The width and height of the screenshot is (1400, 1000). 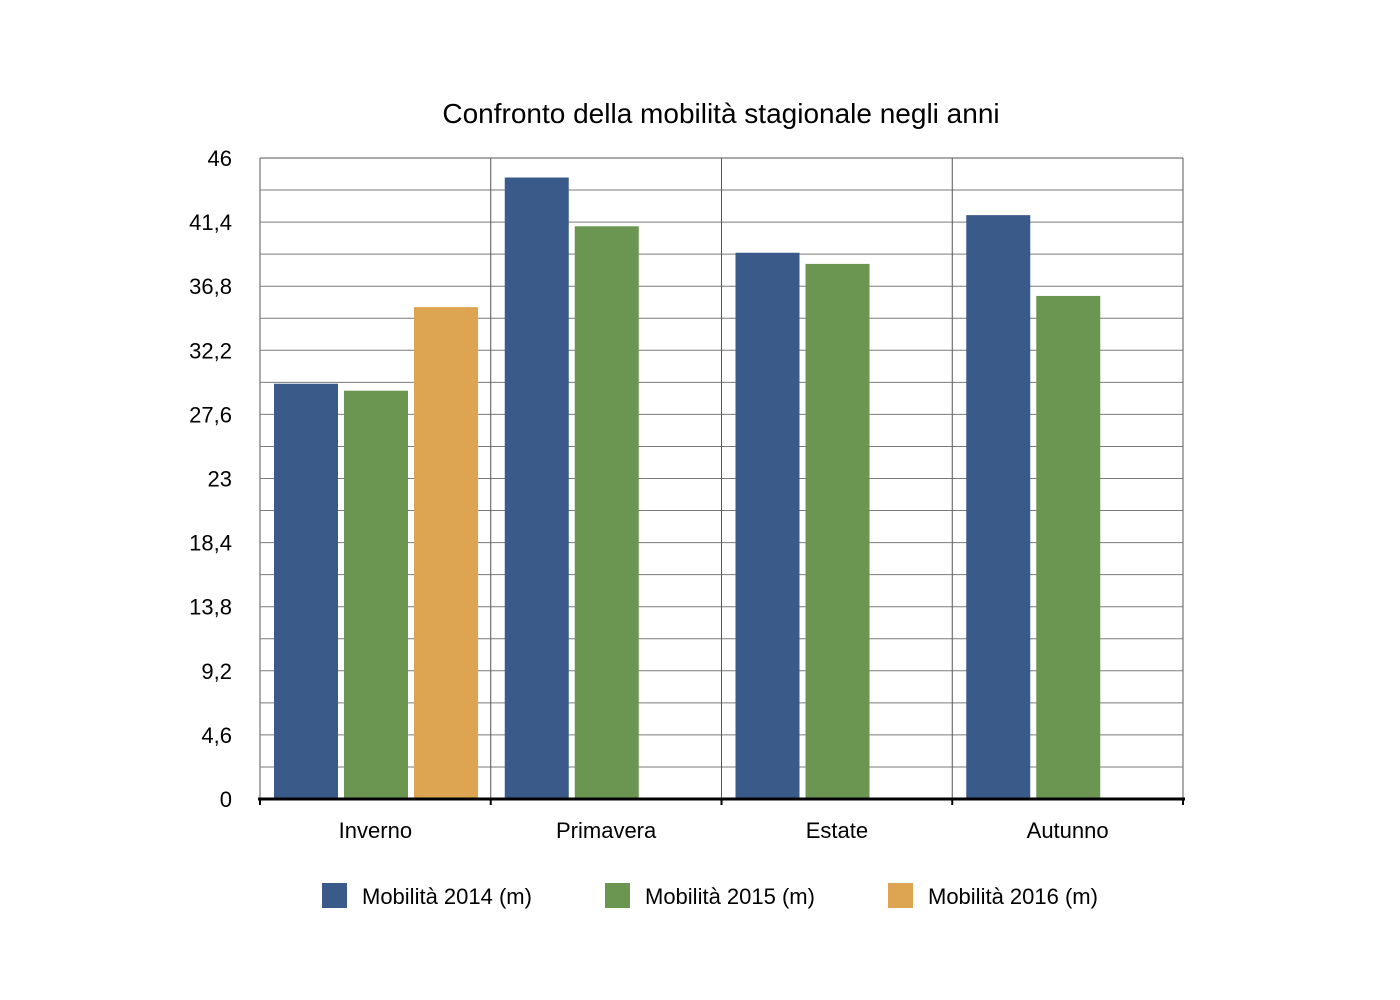 I want to click on x-axis, so click(x=721, y=801).